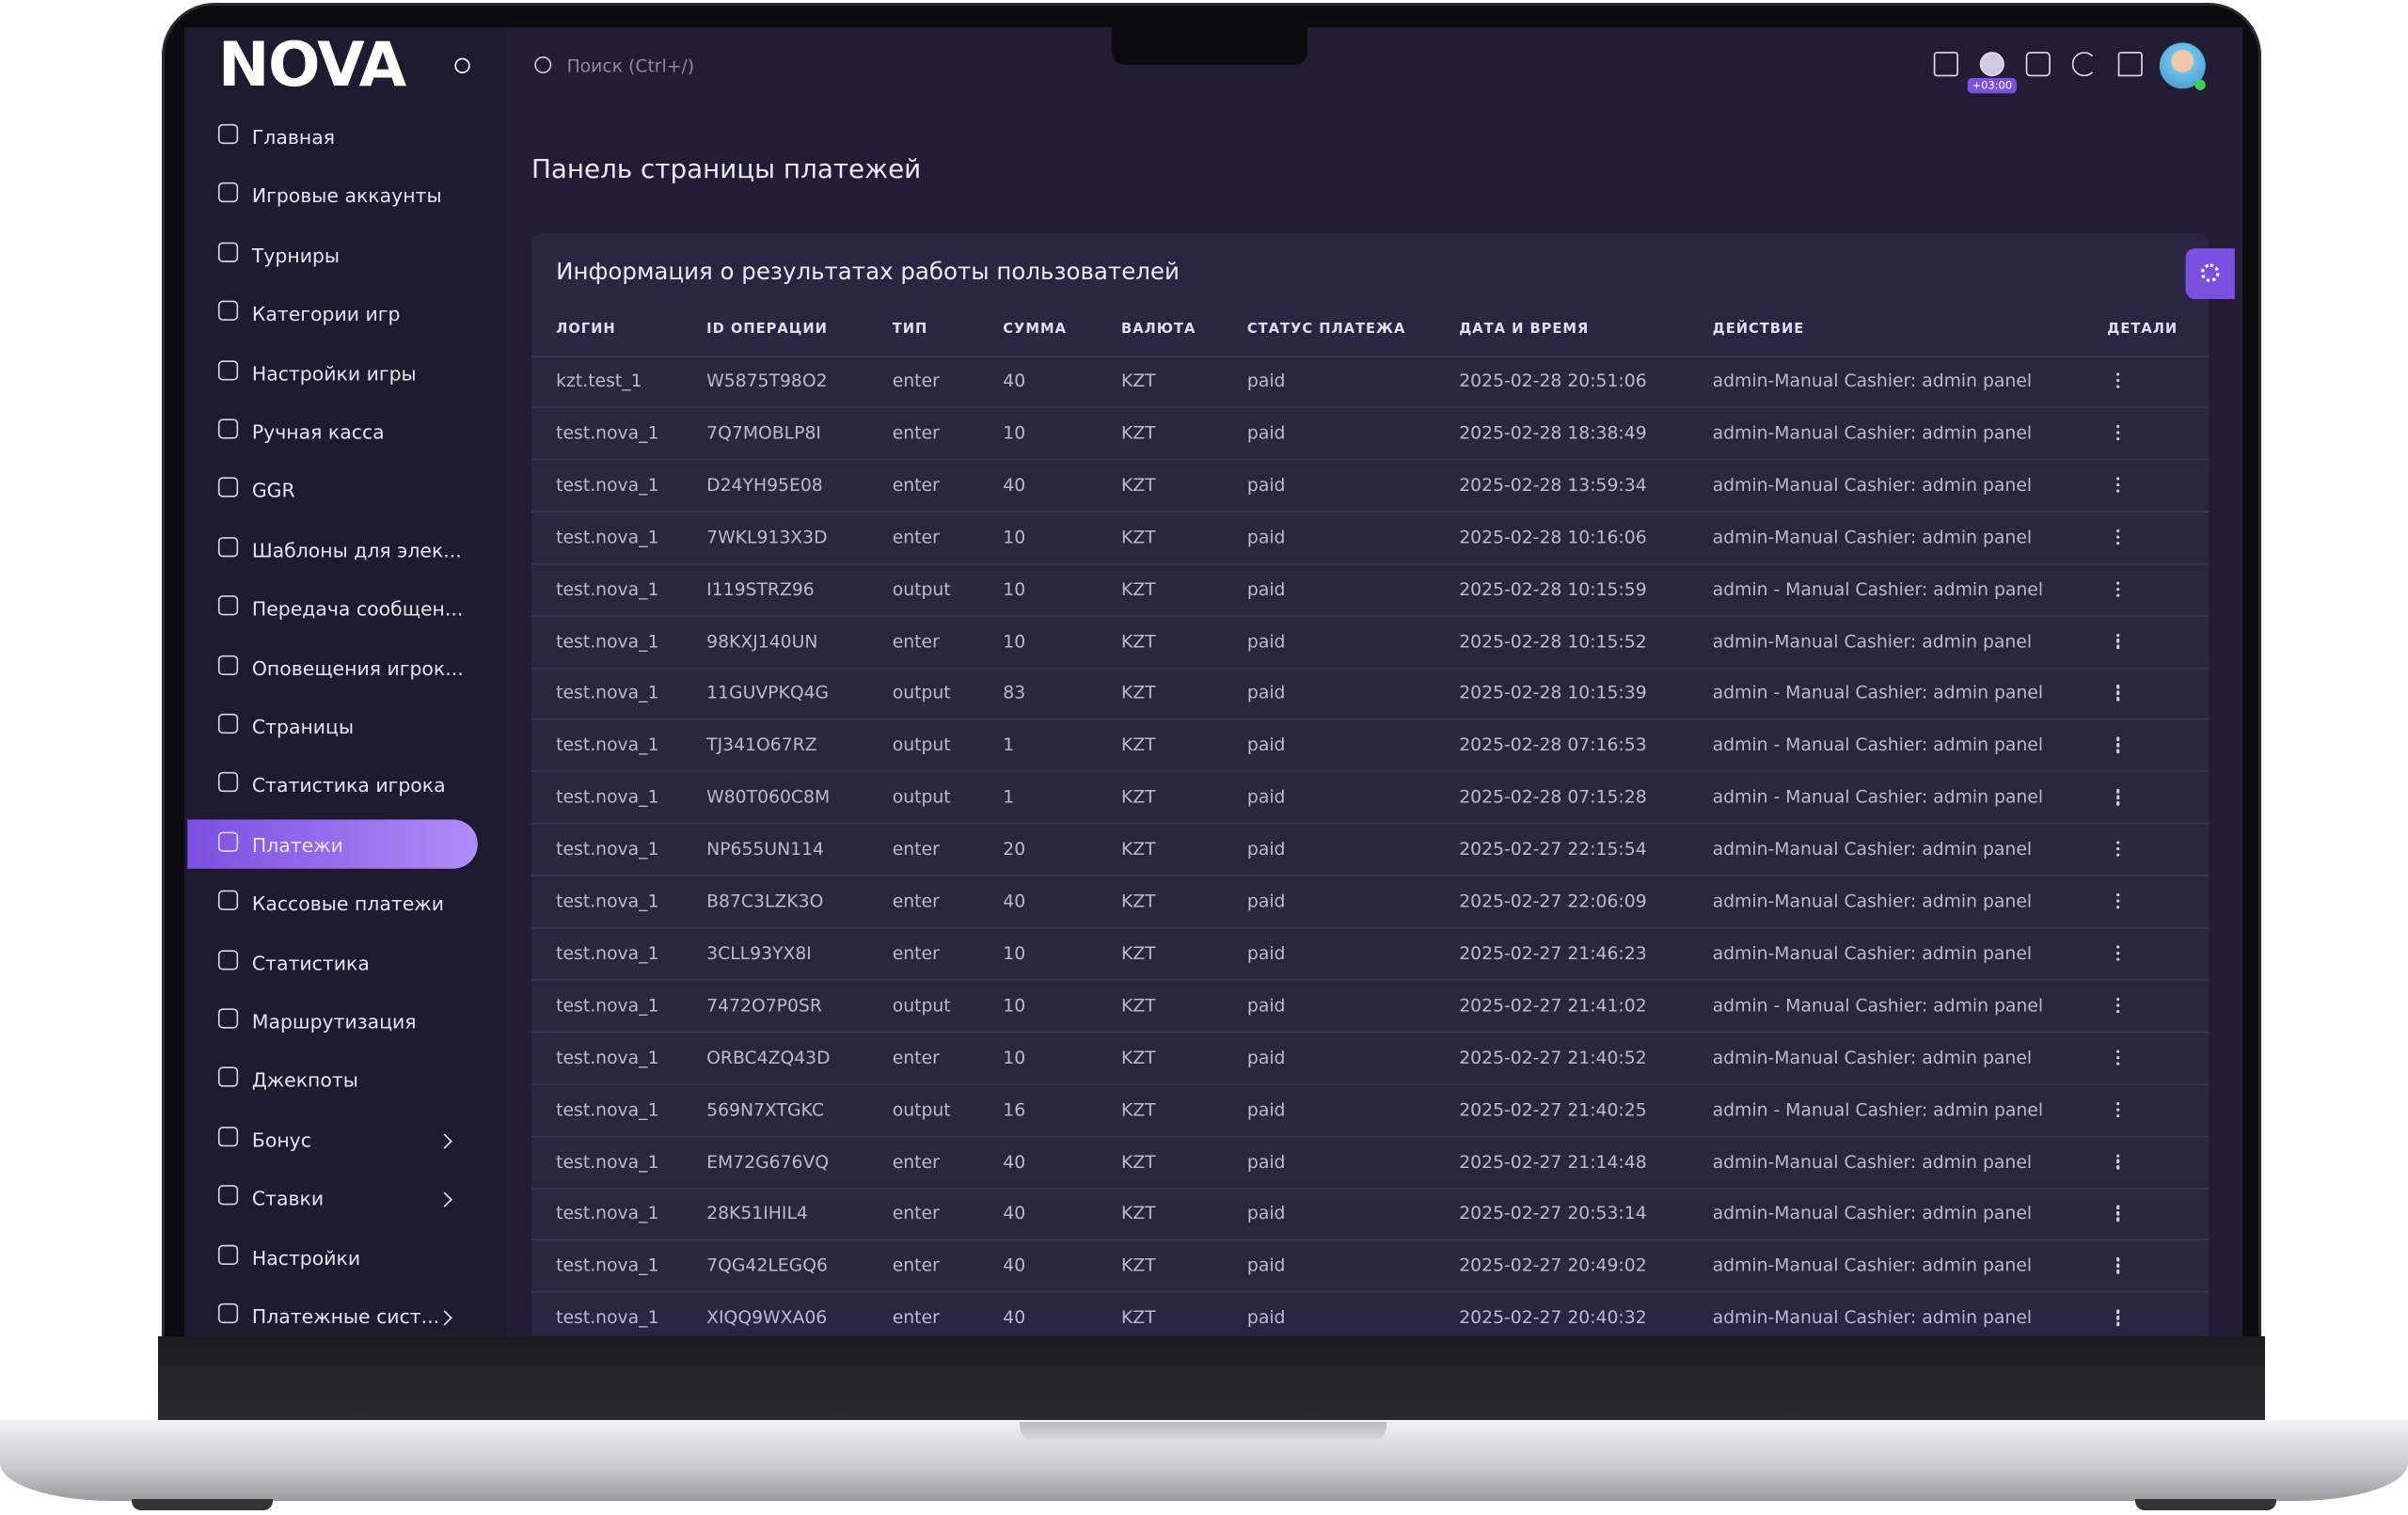 The image size is (2408, 1515). I want to click on translate-icon, so click(1945, 64).